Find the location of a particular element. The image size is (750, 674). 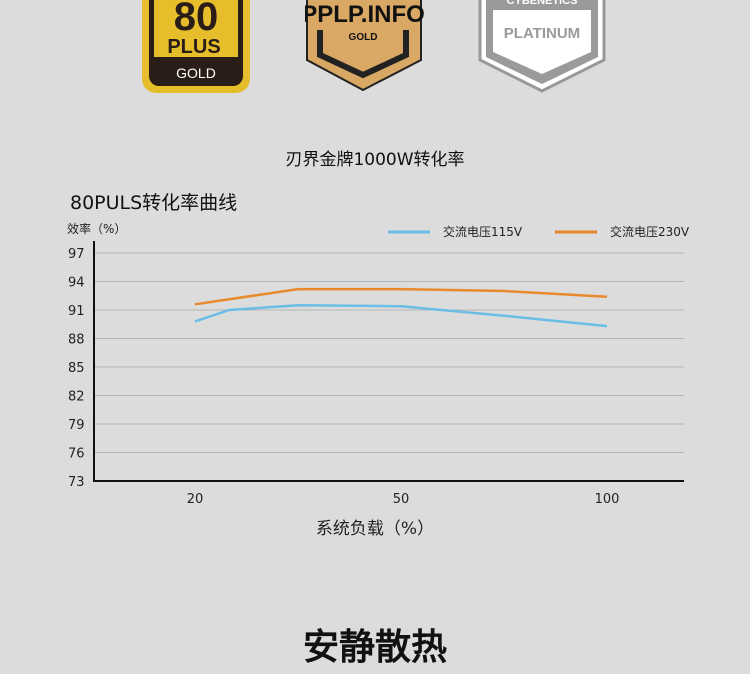

cybenetics-platinum-badge: CYBENETICS PLATINUM is located at coordinates (542, 46).